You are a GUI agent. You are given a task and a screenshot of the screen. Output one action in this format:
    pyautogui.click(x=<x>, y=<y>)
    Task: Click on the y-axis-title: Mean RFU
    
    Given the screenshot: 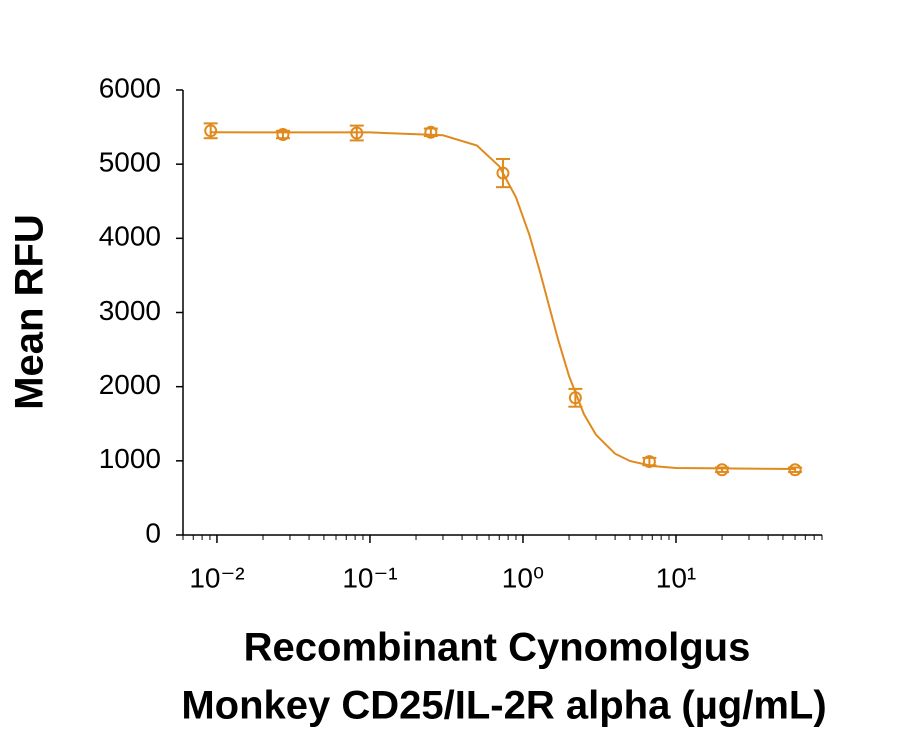 What is the action you would take?
    pyautogui.click(x=30, y=312)
    